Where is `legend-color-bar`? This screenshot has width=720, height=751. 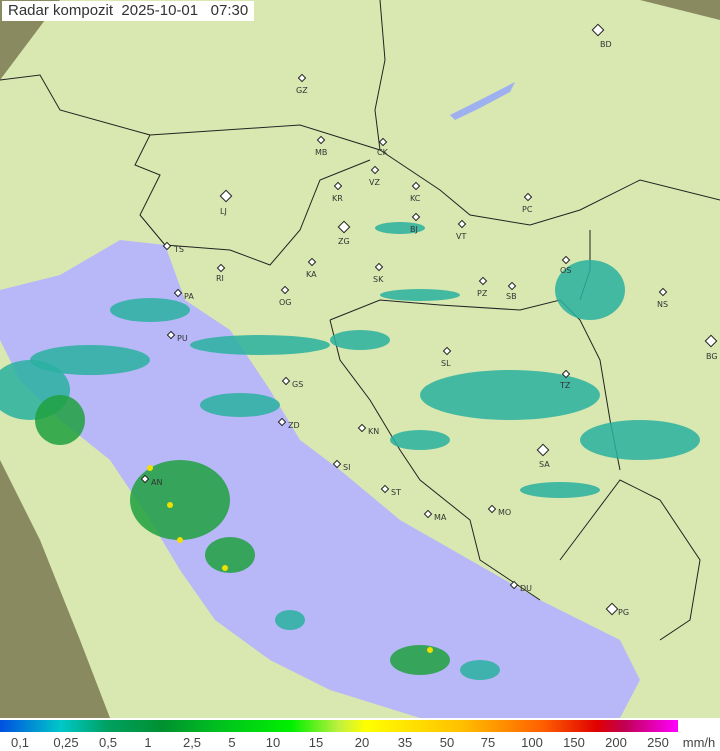 legend-color-bar is located at coordinates (339, 726).